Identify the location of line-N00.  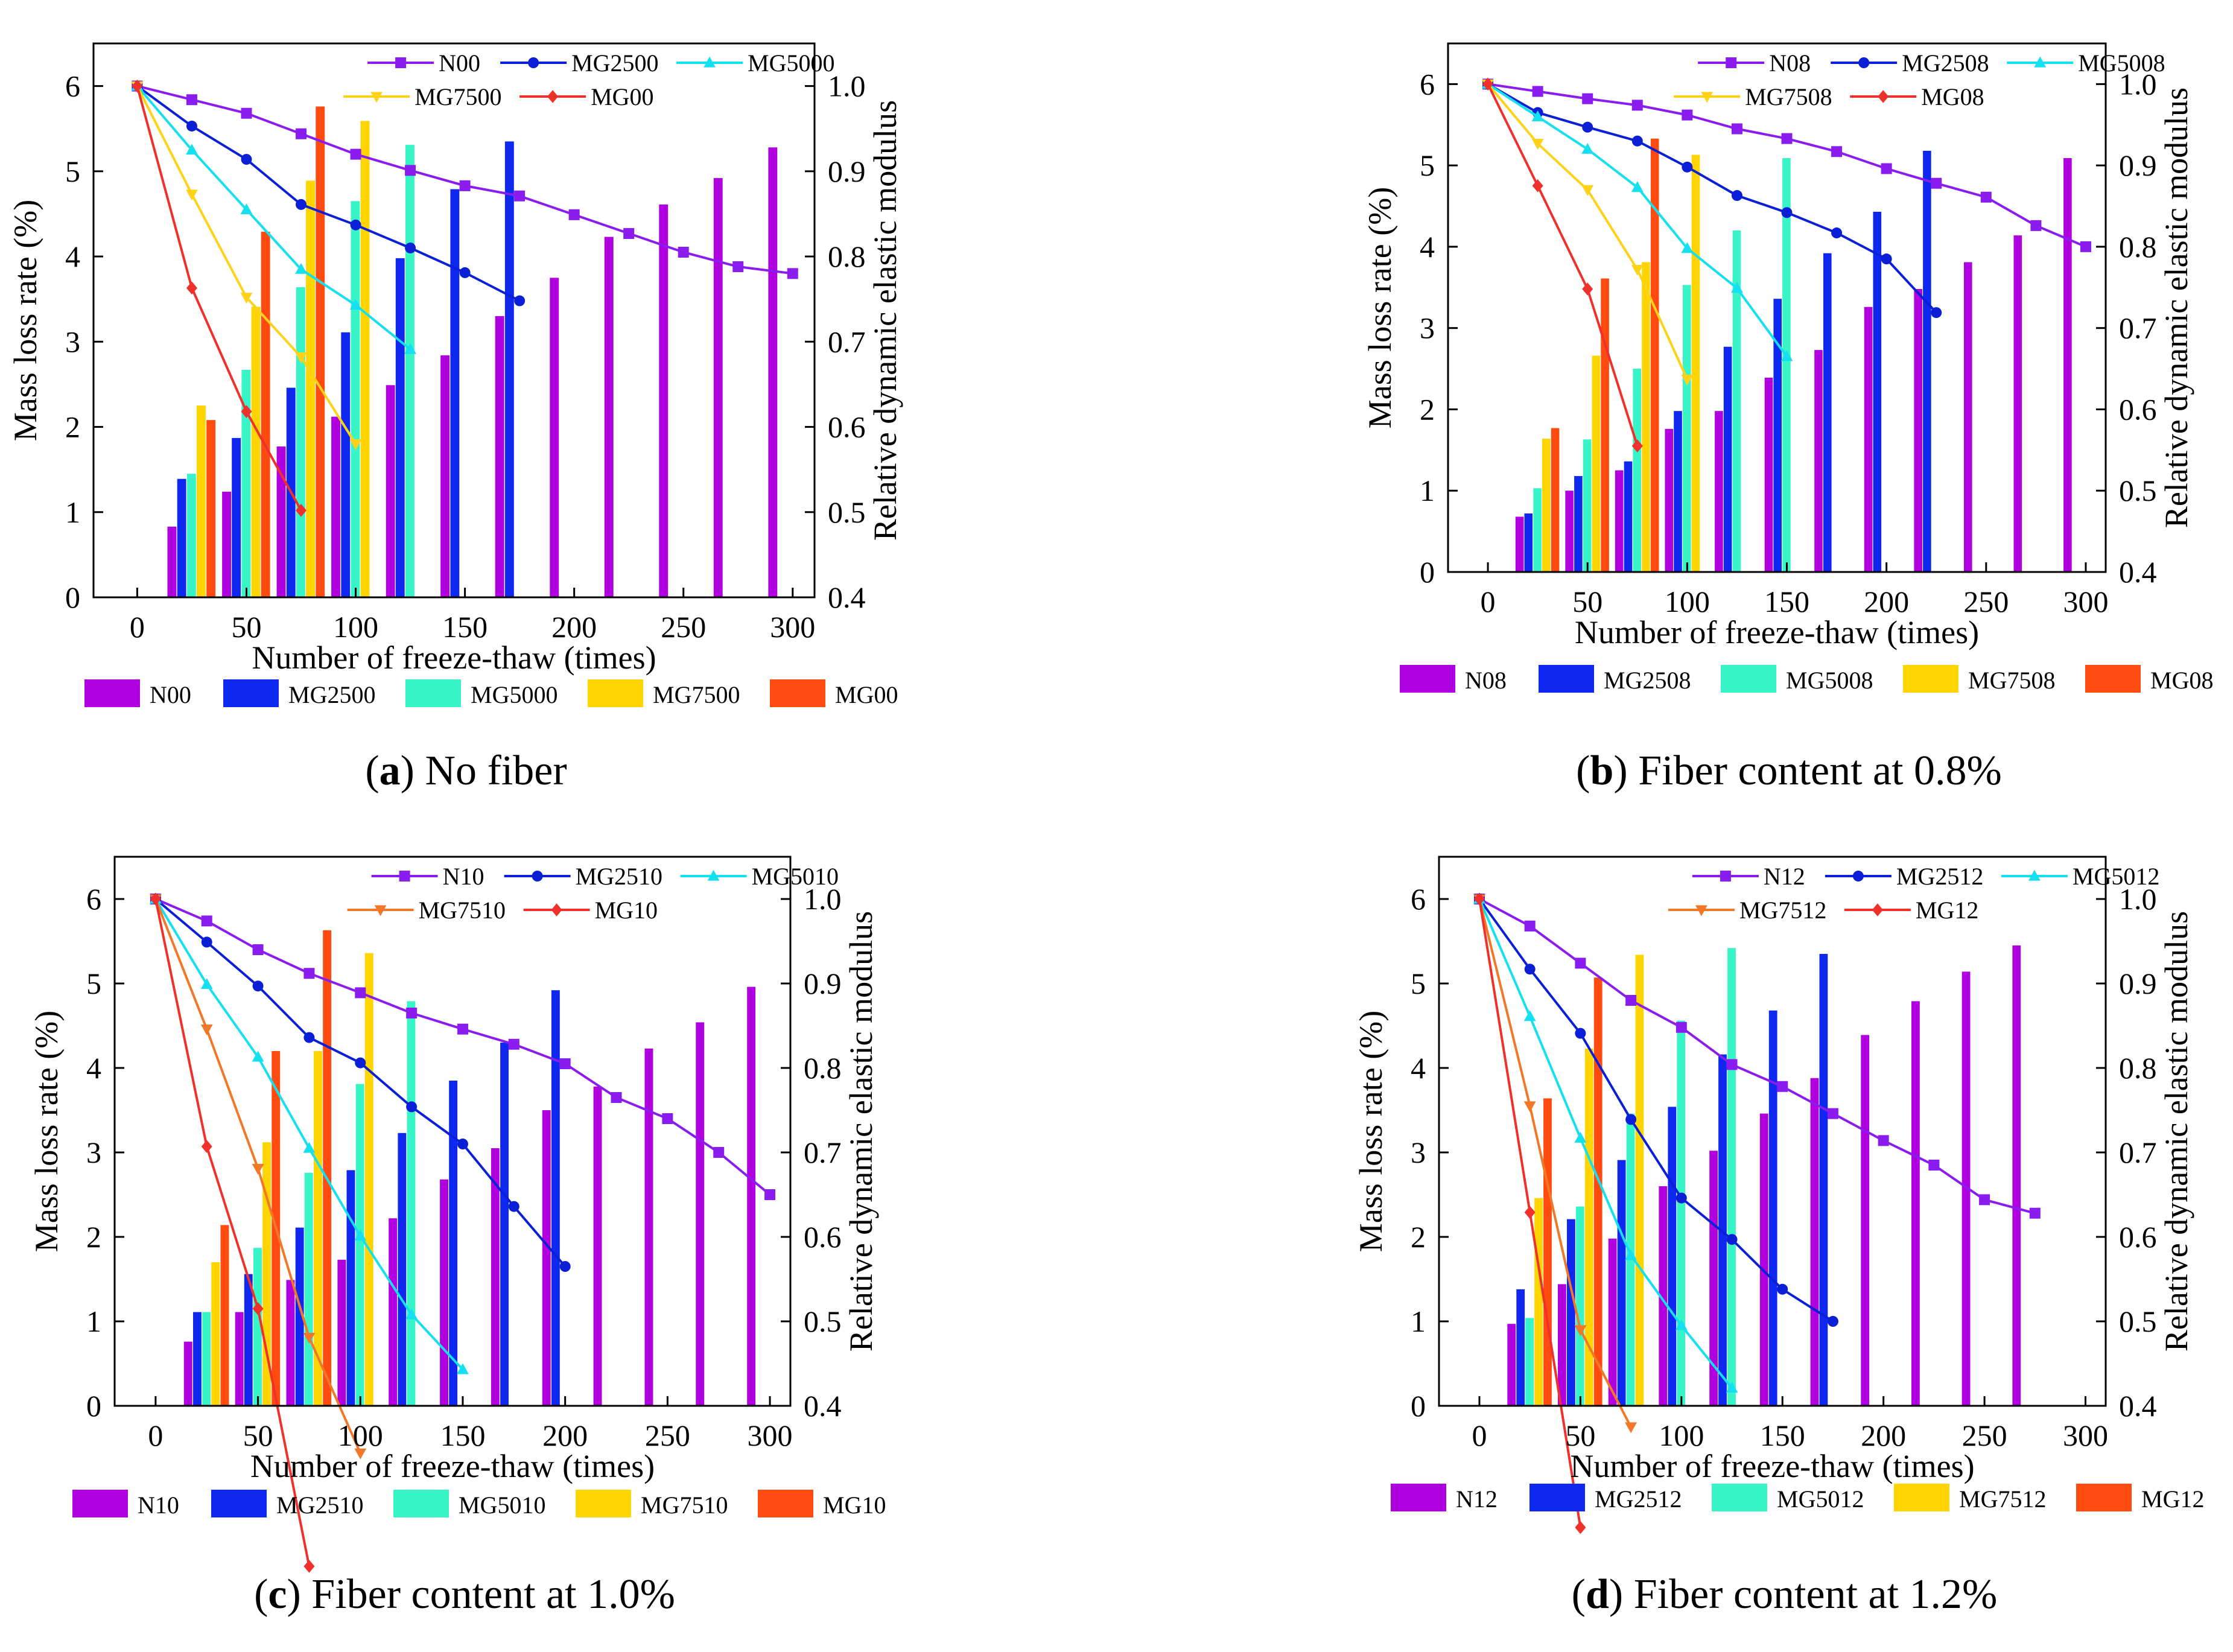
(465, 179).